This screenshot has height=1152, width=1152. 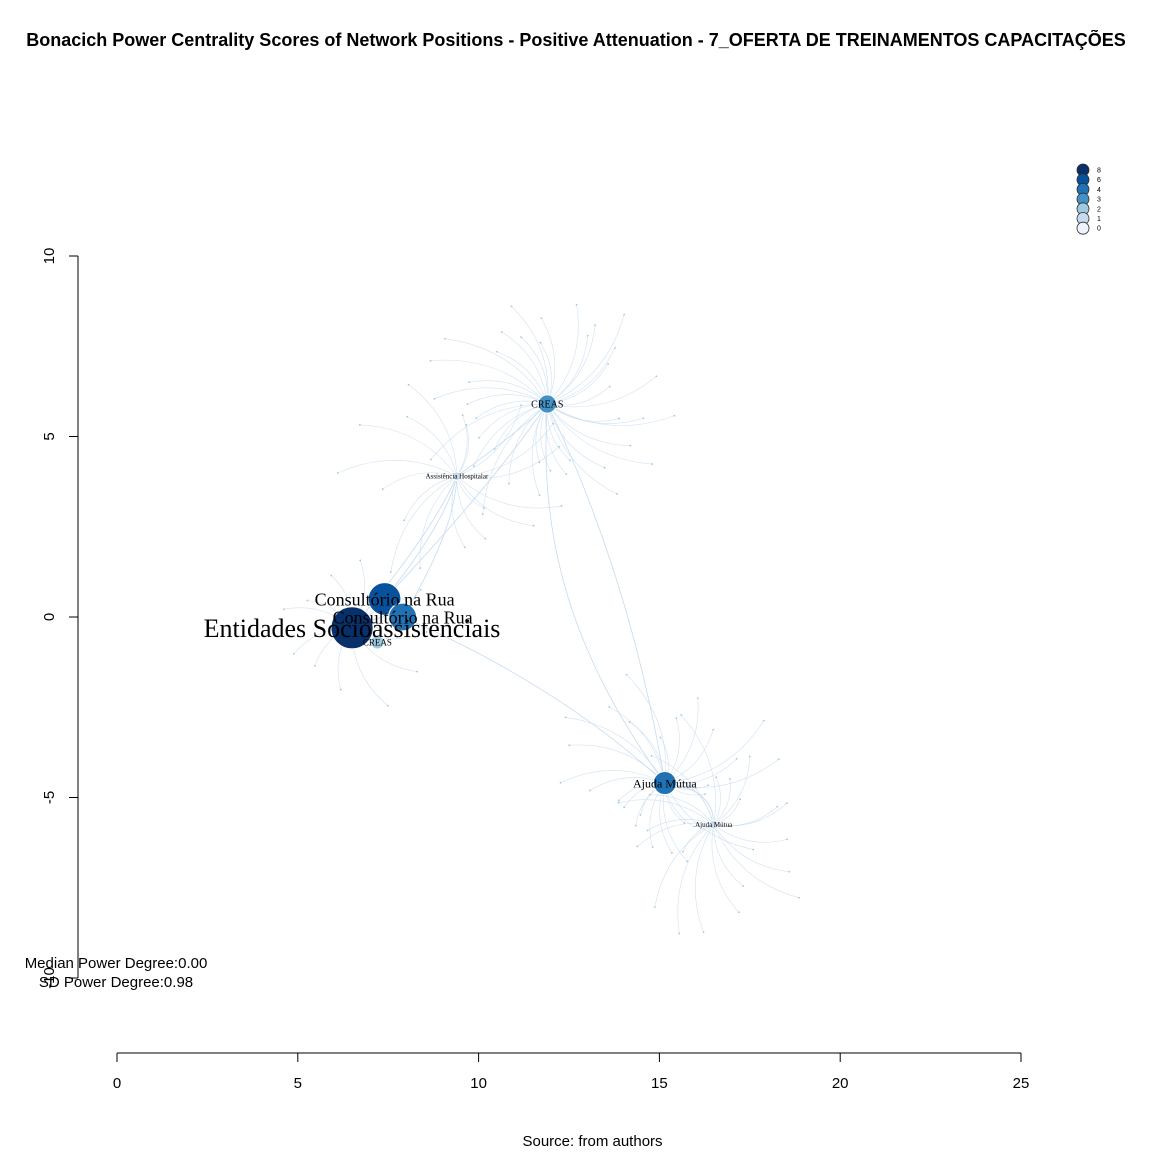 What do you see at coordinates (377, 642) in the screenshot?
I see `node-label: CREAS` at bounding box center [377, 642].